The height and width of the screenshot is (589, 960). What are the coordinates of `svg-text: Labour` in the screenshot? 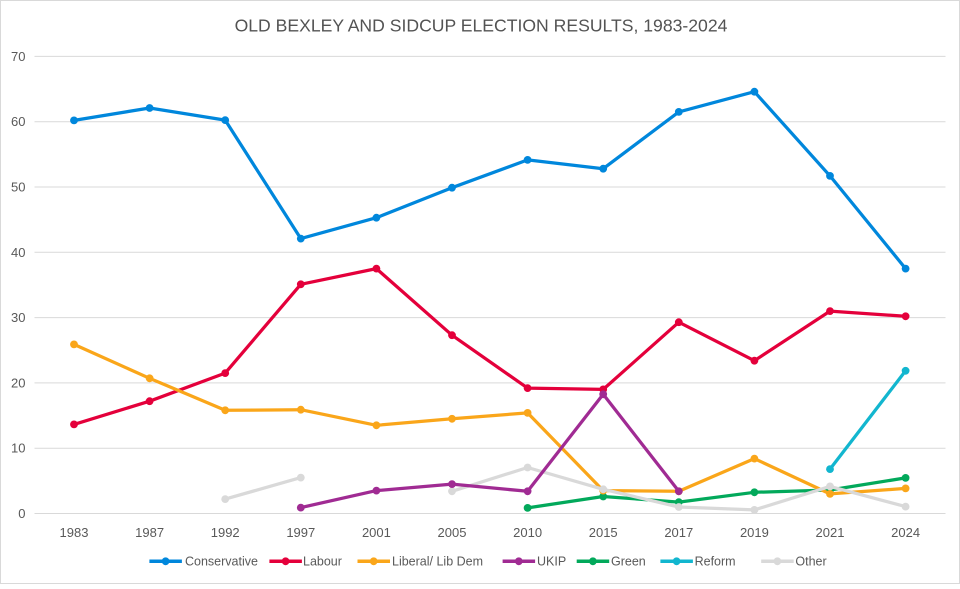 It's located at (322, 561).